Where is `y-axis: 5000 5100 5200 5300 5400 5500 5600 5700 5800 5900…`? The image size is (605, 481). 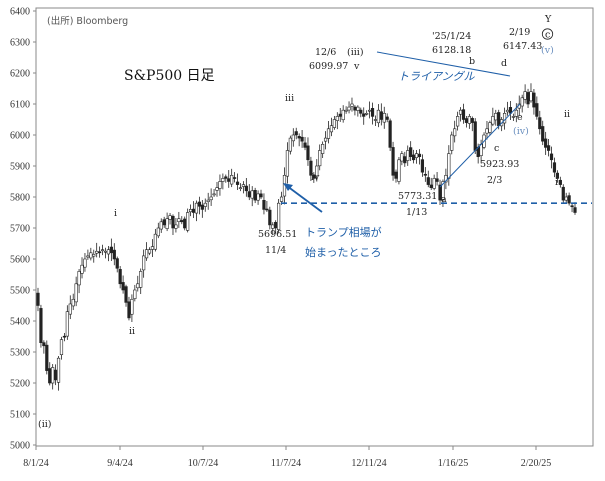 y-axis: 5000 5100 5200 5300 5400 5500 5600 5700 5800 5900… is located at coordinates (23, 229).